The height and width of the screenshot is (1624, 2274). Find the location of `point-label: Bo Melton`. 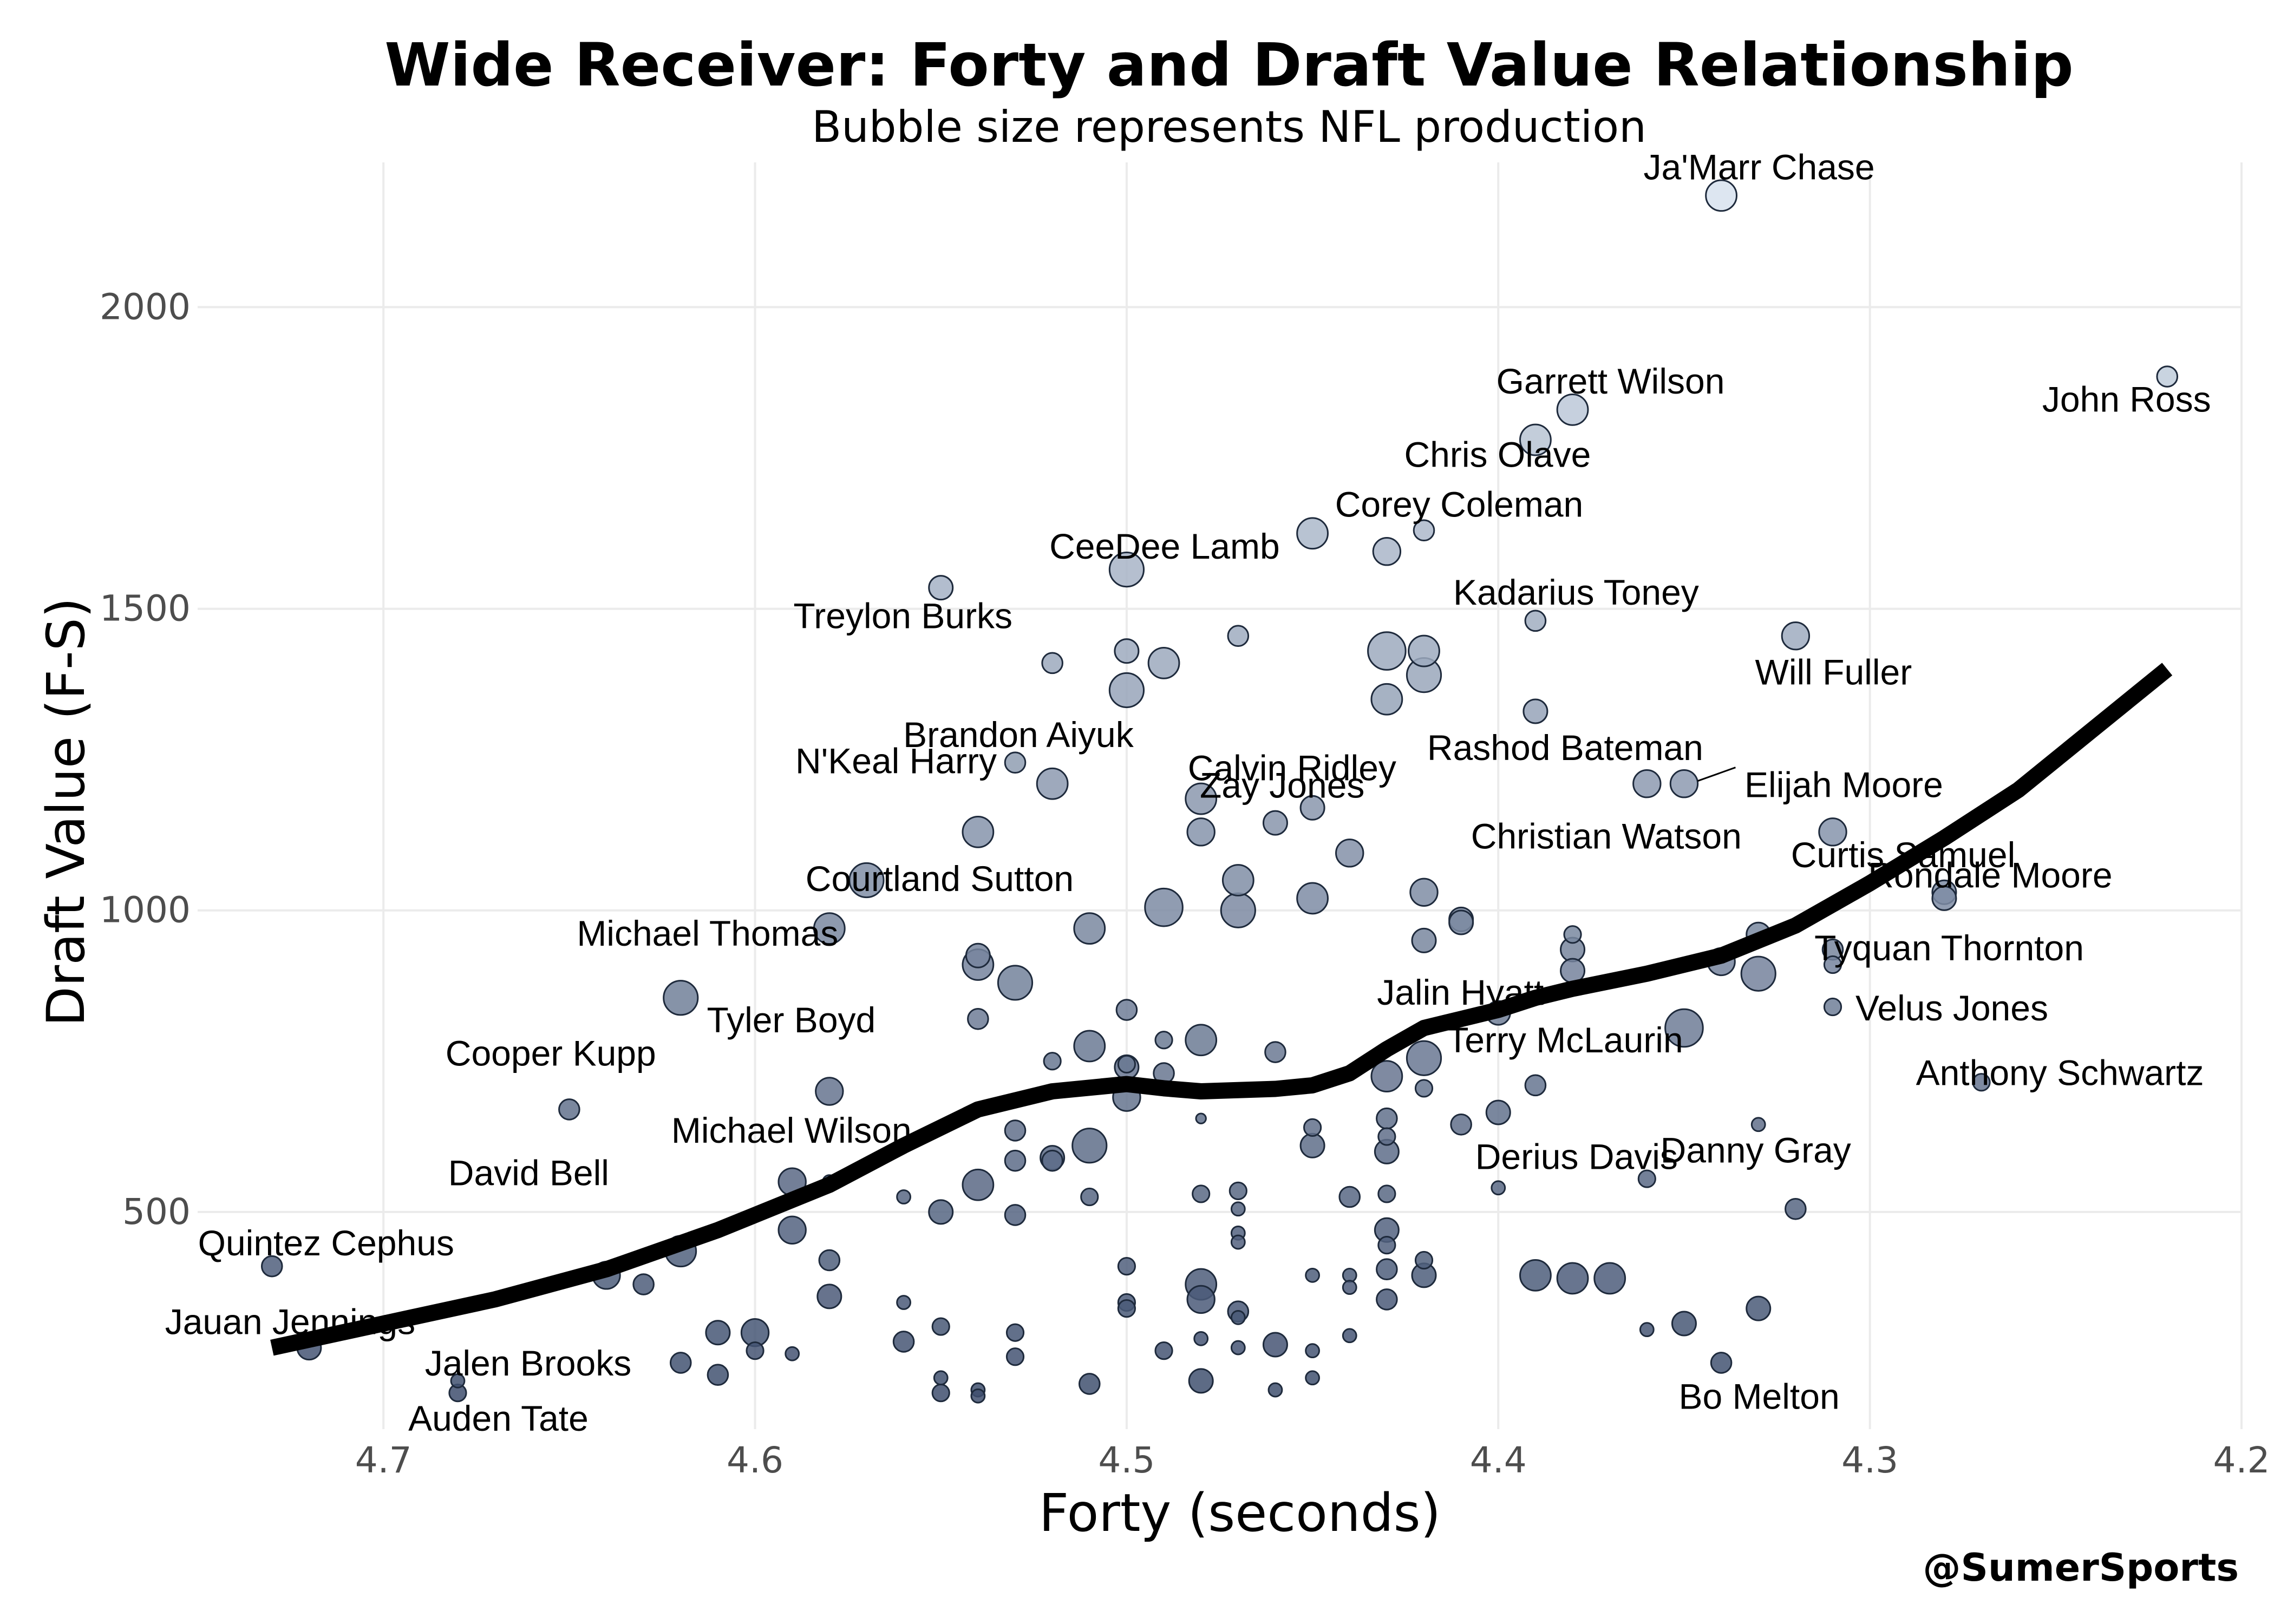

point-label: Bo Melton is located at coordinates (1759, 1396).